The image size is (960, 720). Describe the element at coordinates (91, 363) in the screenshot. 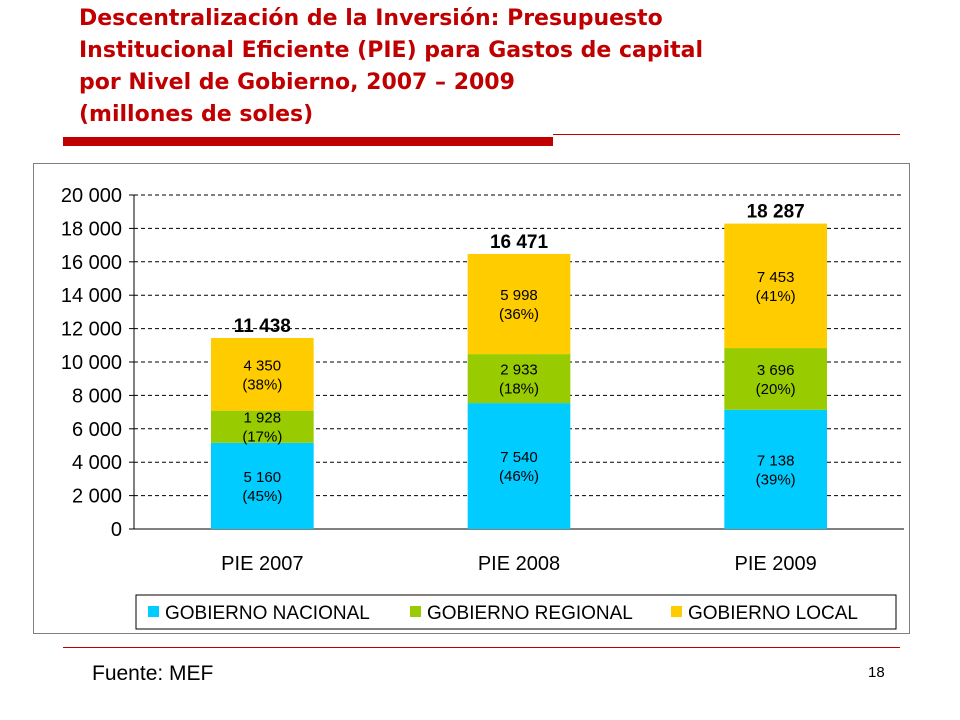

I see `y-tick-label: 10 000` at that location.